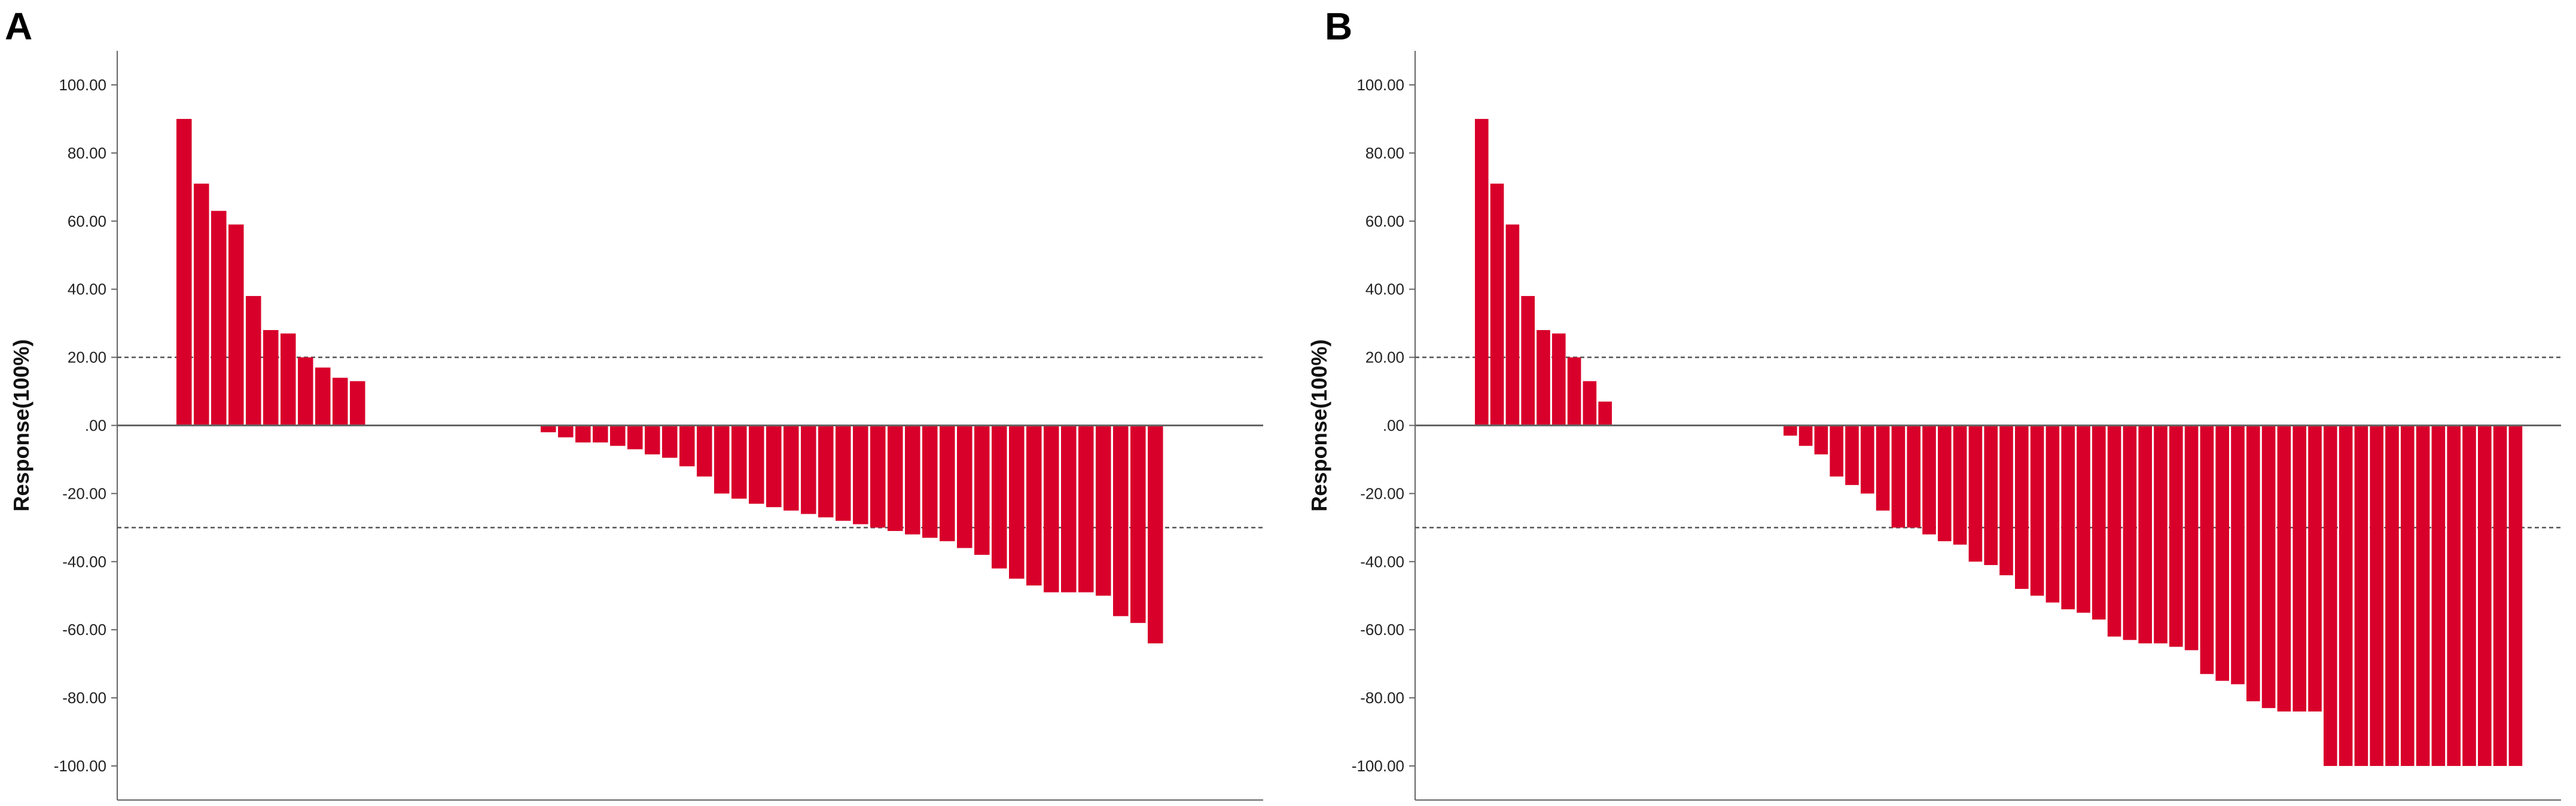  Describe the element at coordinates (1338, 27) in the screenshot. I see `panel-label: B` at that location.